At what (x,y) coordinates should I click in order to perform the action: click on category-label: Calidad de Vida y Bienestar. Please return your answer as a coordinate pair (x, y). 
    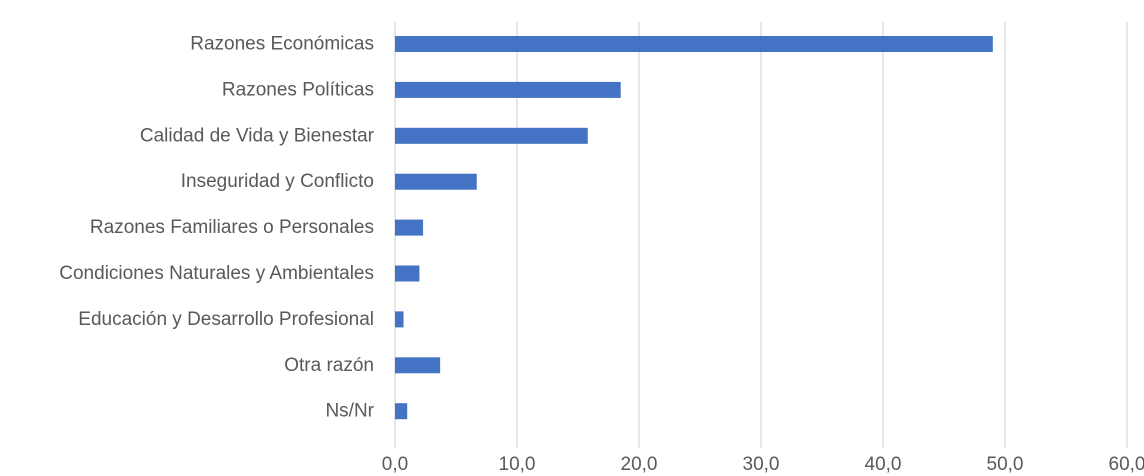
    Looking at the image, I should click on (257, 135).